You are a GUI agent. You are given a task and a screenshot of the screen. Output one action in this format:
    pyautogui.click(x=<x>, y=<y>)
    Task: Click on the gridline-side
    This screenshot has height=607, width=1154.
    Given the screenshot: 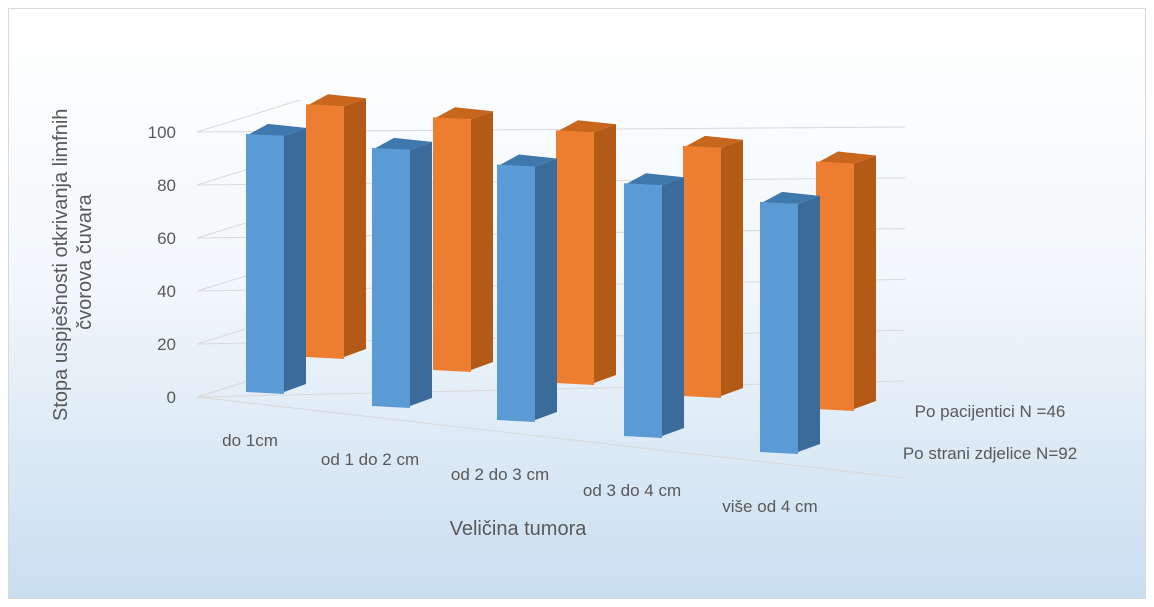 What is the action you would take?
    pyautogui.click(x=248, y=116)
    